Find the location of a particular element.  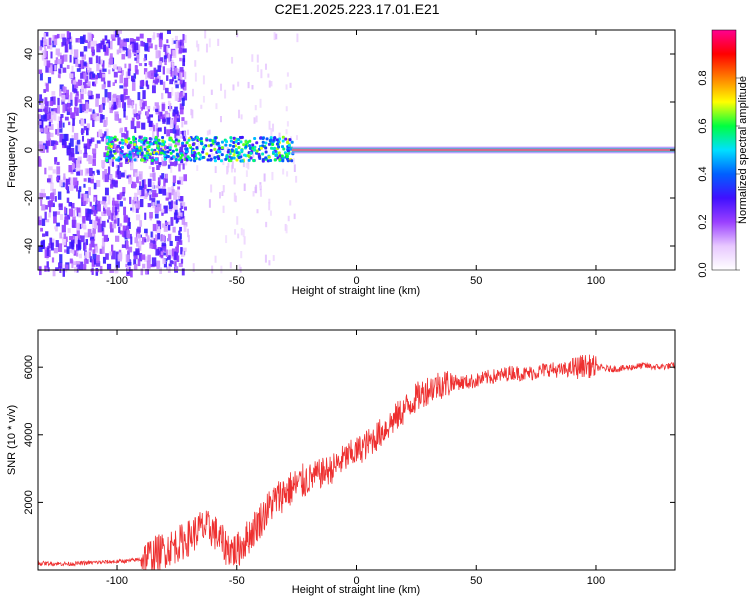

y-tick-label: 20 is located at coordinates (29, 102).